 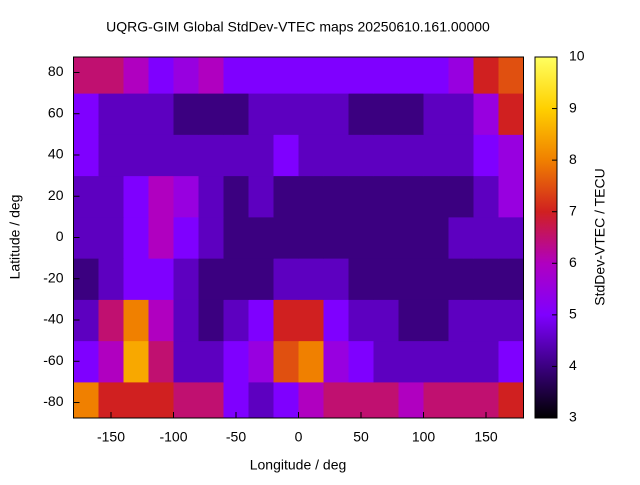 What do you see at coordinates (573, 210) in the screenshot?
I see `colorbar-tick-label: 7` at bounding box center [573, 210].